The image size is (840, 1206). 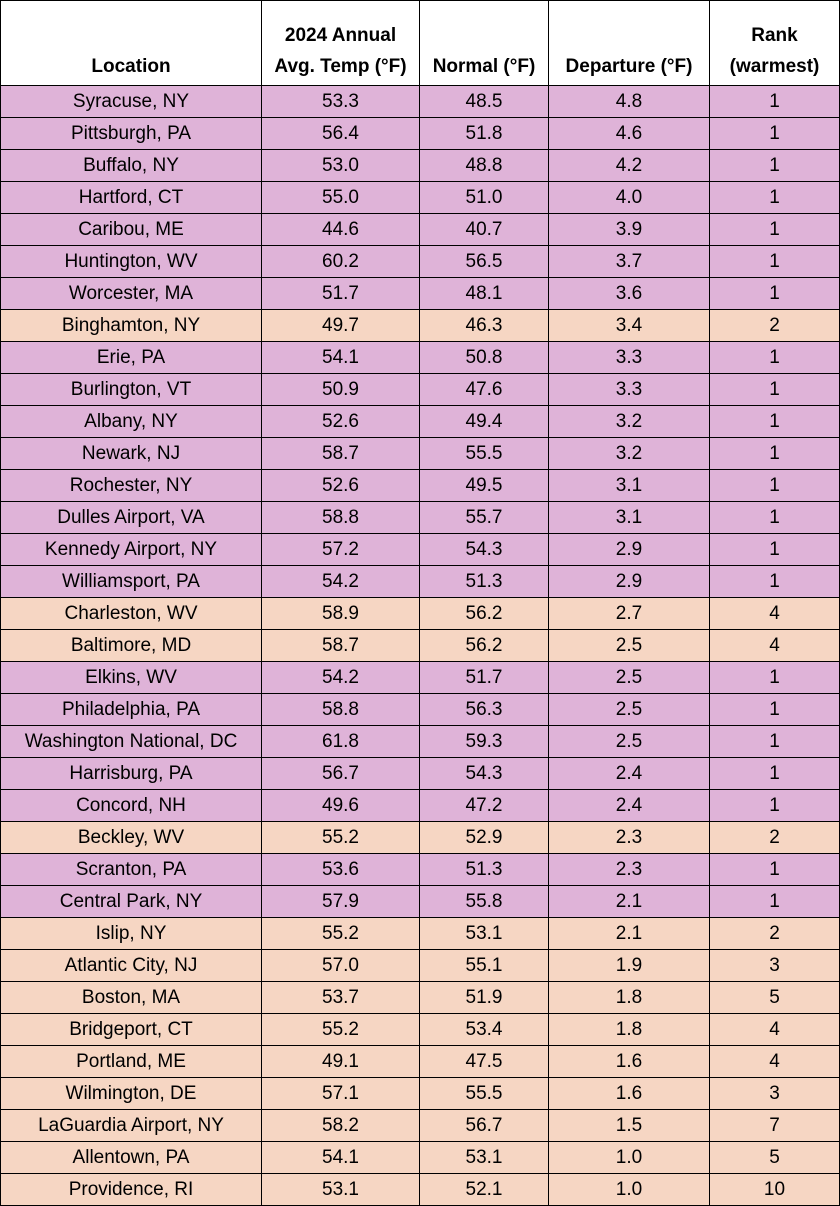 What do you see at coordinates (629, 774) in the screenshot?
I see `value-cell: 2.4` at bounding box center [629, 774].